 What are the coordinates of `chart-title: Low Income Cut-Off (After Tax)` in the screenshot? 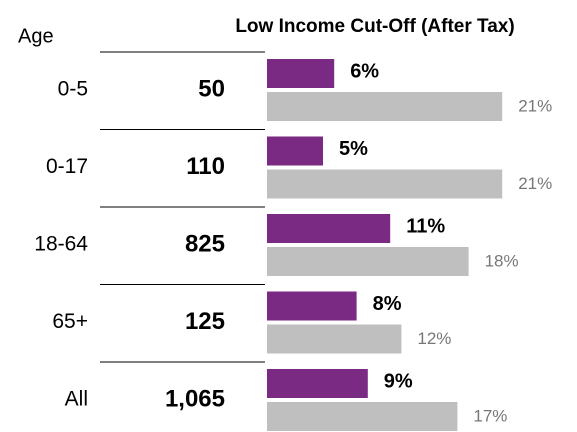 It's located at (374, 26).